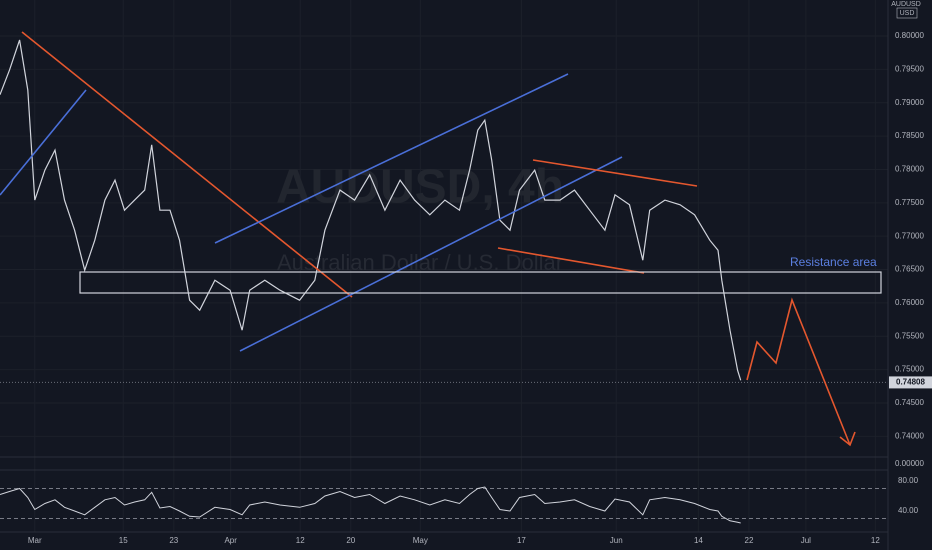  What do you see at coordinates (370, 505) in the screenshot?
I see `rsi-line` at bounding box center [370, 505].